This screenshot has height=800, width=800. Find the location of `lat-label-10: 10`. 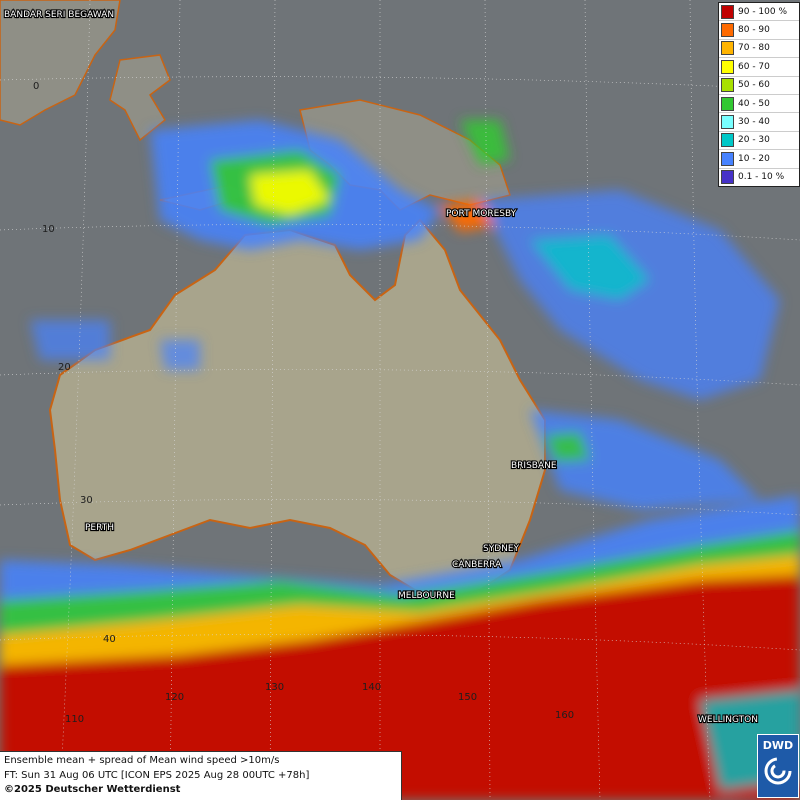

lat-label-10: 10 is located at coordinates (48, 229).